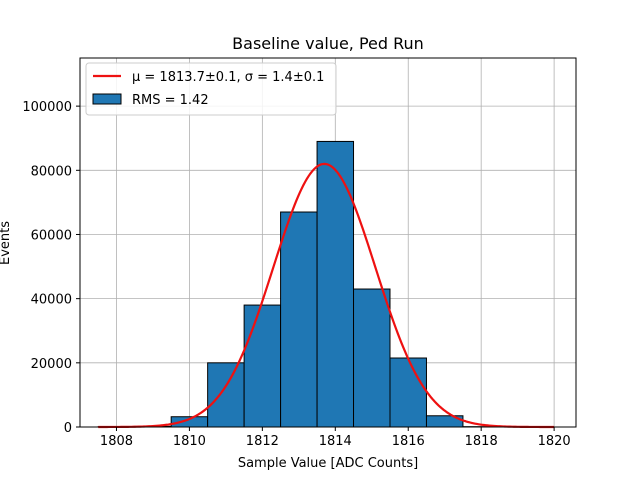 This screenshot has height=484, width=640. I want to click on y-tick-label: 40000, so click(51, 300).